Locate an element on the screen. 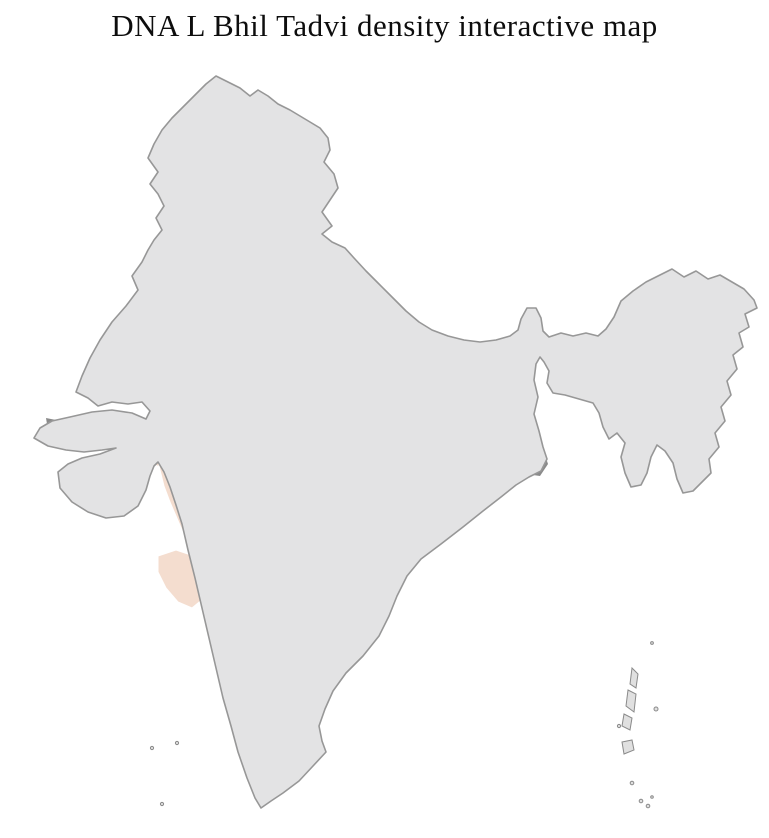 This screenshot has height=838, width=769. page-title: DNA L Bhil Tadvi density interactive map is located at coordinates (384, 25).